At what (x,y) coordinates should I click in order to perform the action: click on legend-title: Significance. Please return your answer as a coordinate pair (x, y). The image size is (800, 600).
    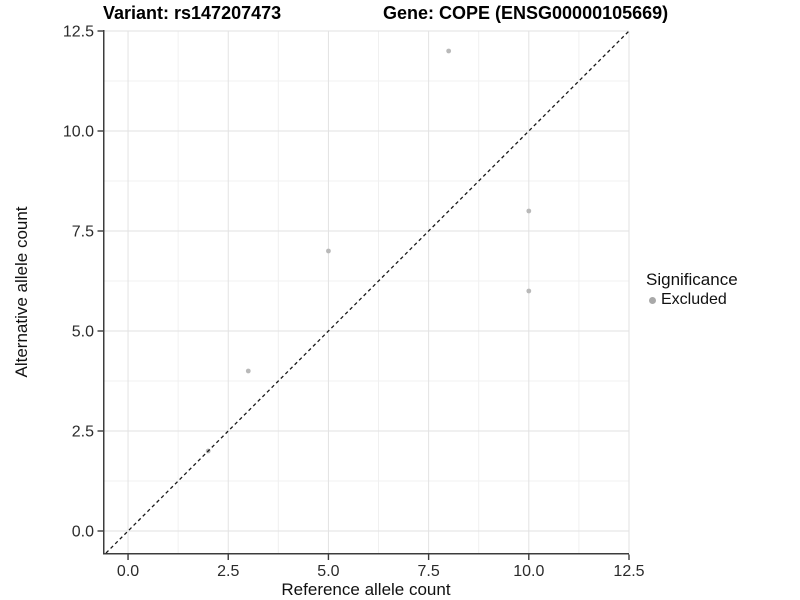
    Looking at the image, I should click on (692, 279).